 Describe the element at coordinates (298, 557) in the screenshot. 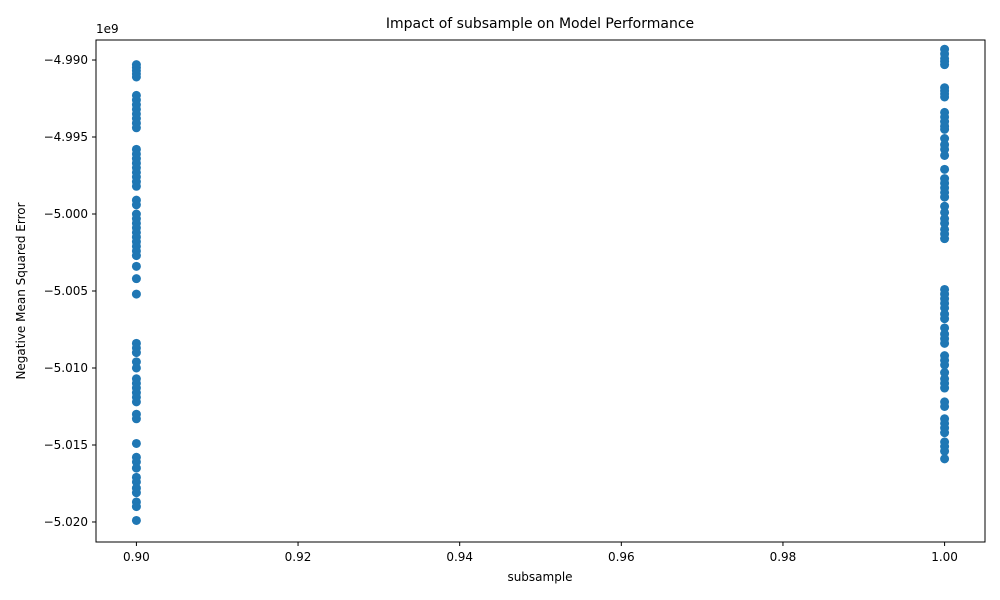

I see `x-tick-label: 0.92` at that location.